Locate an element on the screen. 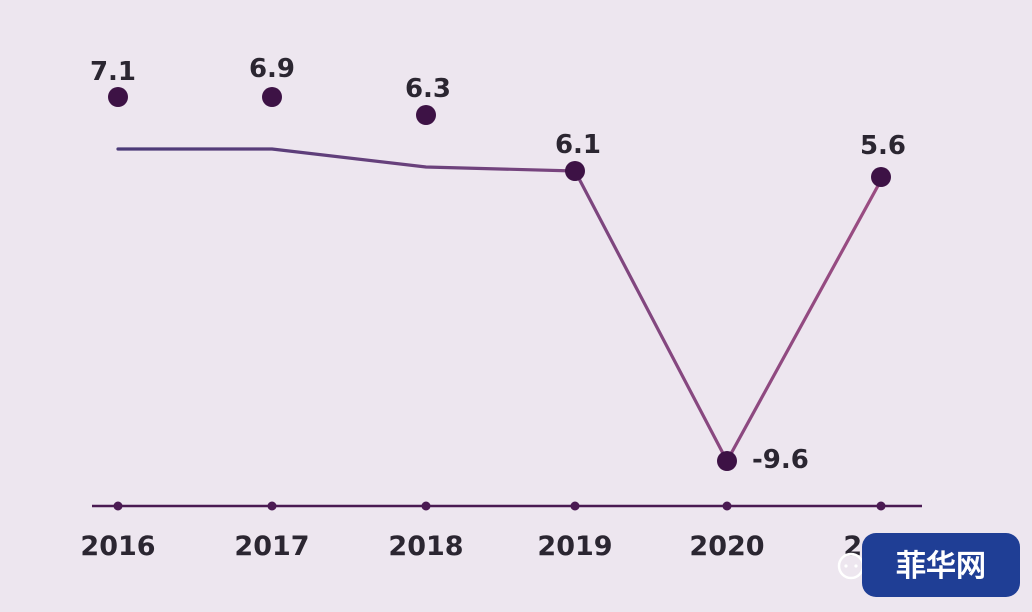  x-tick-label-2016: 2016 is located at coordinates (117, 546).